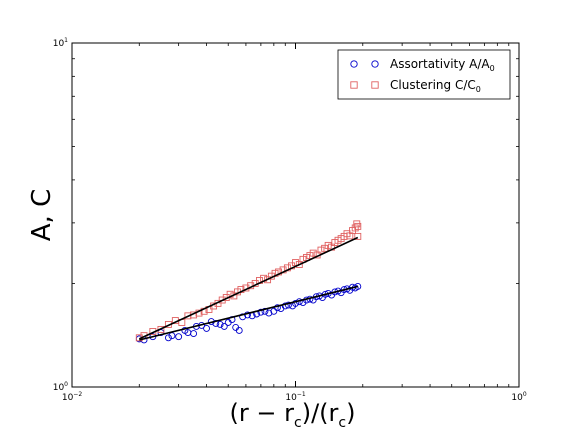 The width and height of the screenshot is (576, 433). Describe the element at coordinates (72, 397) in the screenshot. I see `x-tick-label: 10⁻²` at that location.